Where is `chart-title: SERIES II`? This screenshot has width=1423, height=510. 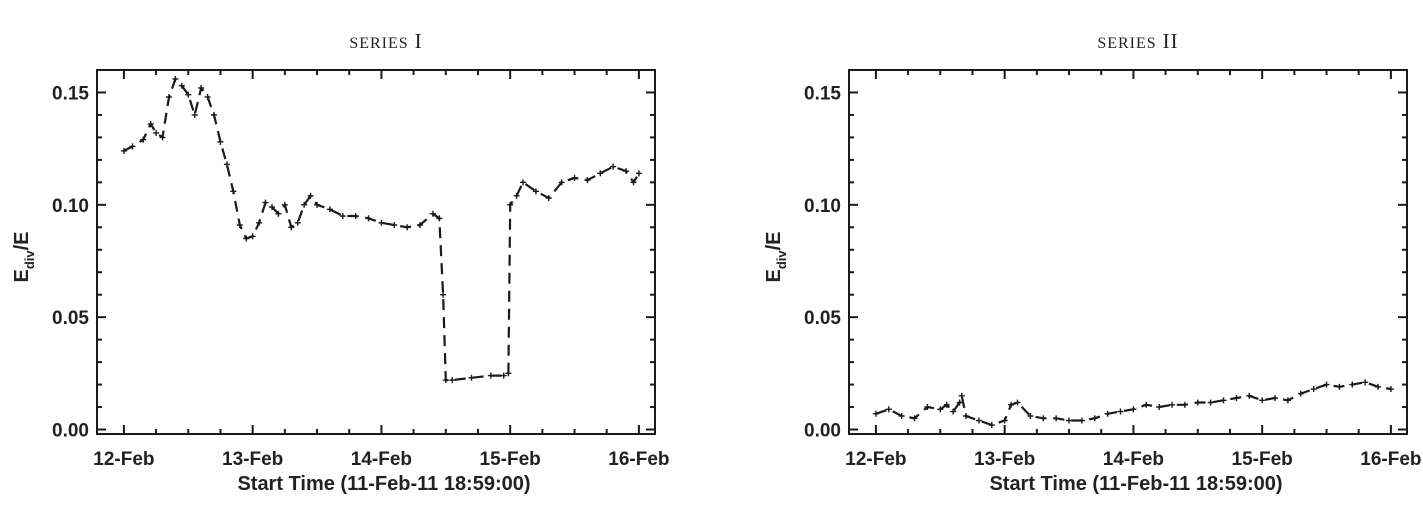
chart-title: SERIES II is located at coordinates (1137, 41).